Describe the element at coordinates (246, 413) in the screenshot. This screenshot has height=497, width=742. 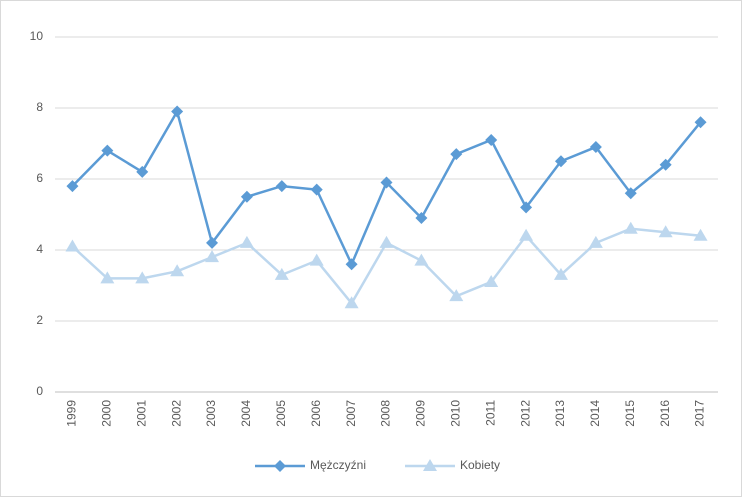
I see `x-tick-label: 2004` at that location.